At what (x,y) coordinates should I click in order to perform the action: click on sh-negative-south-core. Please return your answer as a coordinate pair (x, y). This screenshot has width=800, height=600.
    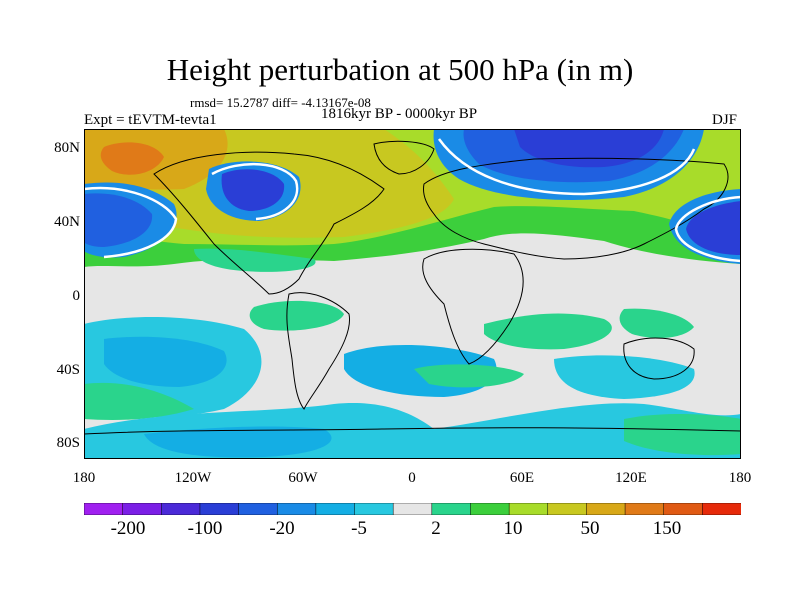
    Looking at the image, I should click on (238, 442).